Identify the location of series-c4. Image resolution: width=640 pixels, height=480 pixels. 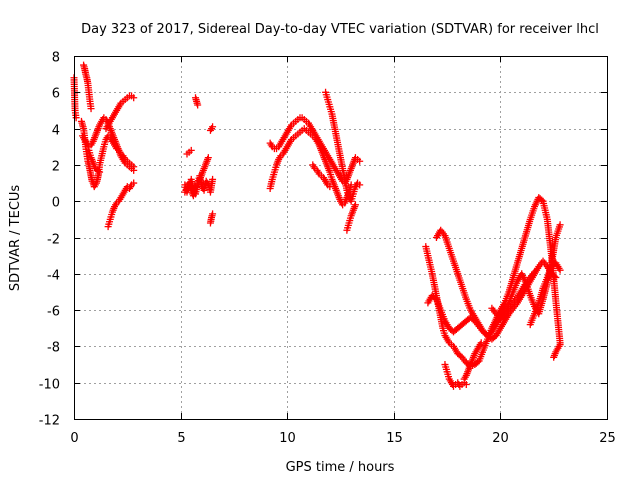
(321, 176).